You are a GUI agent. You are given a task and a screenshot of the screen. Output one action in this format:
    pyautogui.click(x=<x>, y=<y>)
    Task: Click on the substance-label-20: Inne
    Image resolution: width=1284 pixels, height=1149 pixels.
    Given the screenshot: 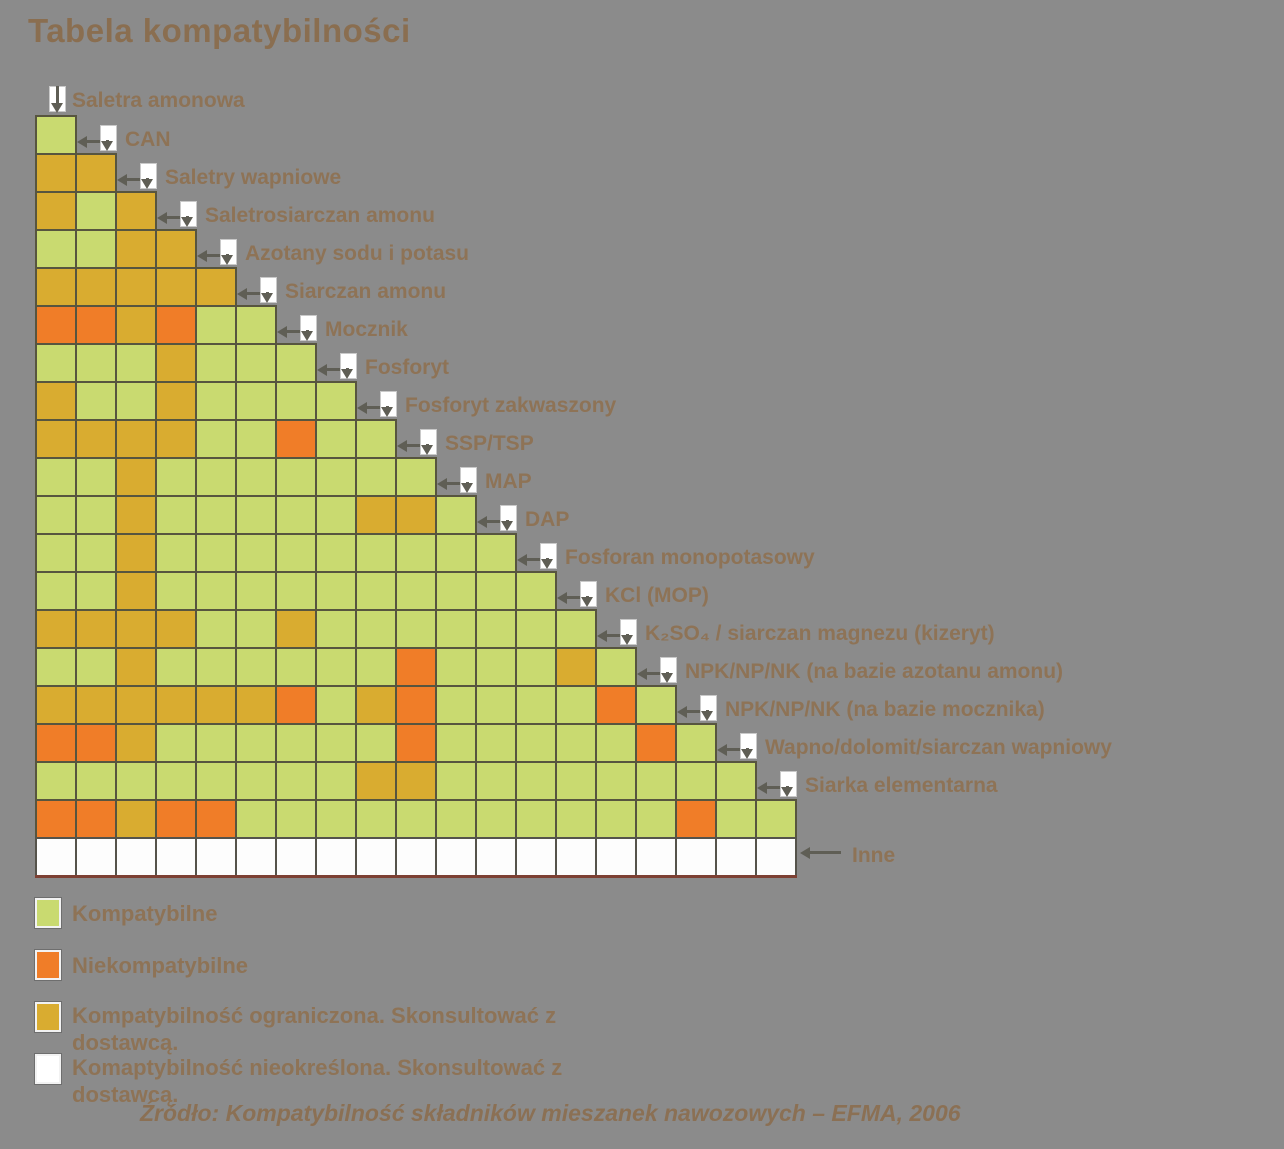 What is the action you would take?
    pyautogui.click(x=874, y=855)
    